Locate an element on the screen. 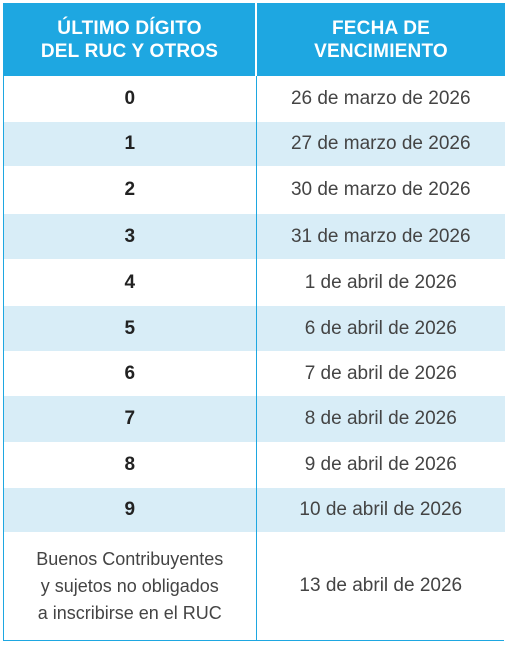 Image resolution: width=508 pixels, height=647 pixels. table-row: 0 26 de marzo de 2026 is located at coordinates (254, 99).